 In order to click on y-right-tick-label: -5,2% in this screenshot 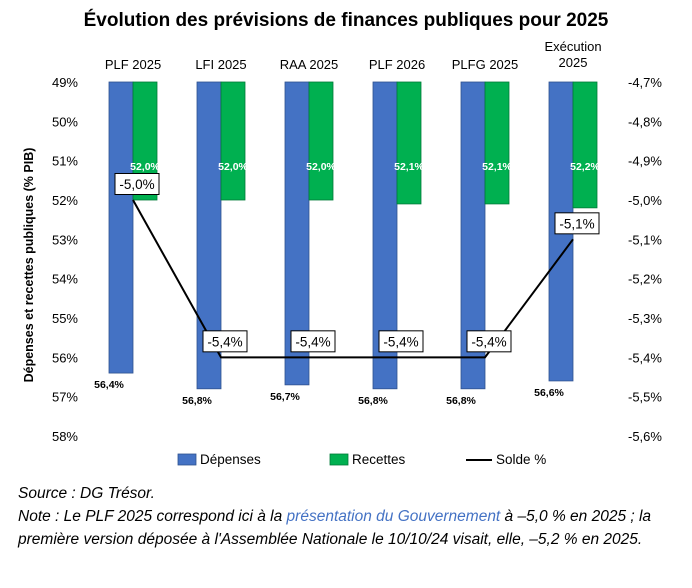, I will do `click(645, 279)`.